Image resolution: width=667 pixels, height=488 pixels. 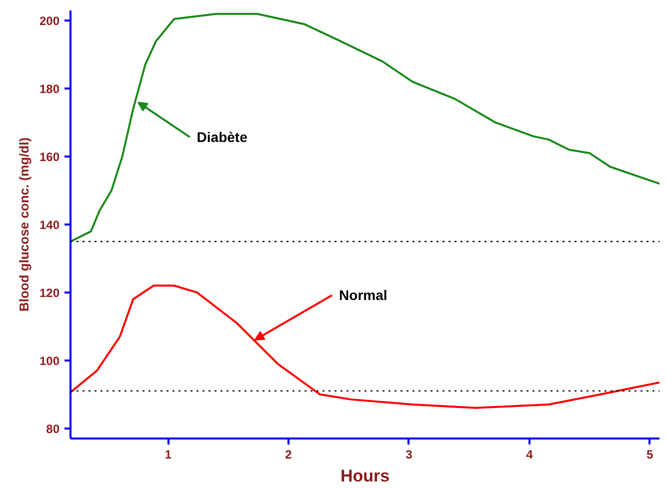 I want to click on y-tick-label: 140, so click(x=49, y=225).